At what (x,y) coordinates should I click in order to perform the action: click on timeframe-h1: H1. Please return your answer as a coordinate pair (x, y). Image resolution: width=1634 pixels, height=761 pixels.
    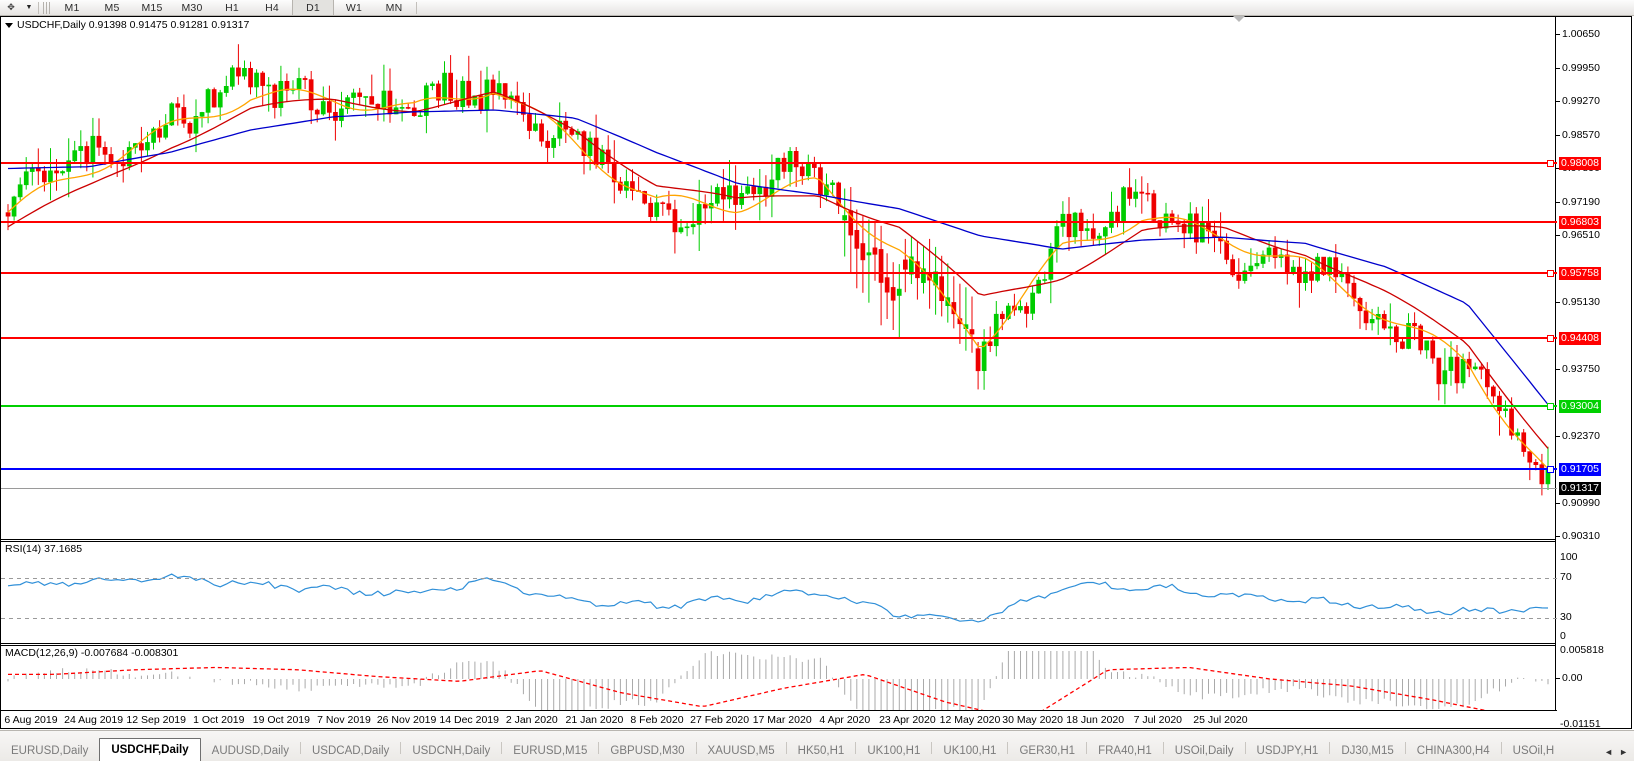
    Looking at the image, I should click on (232, 7).